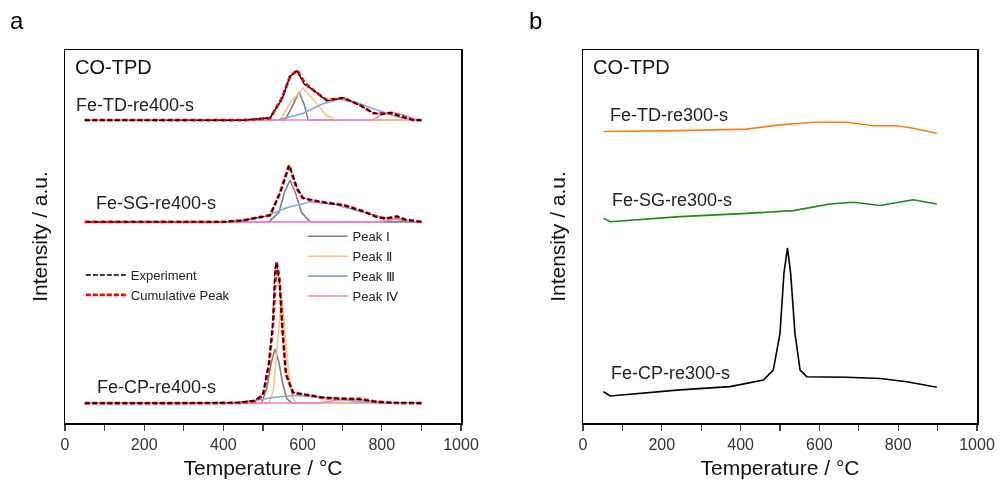  Describe the element at coordinates (536, 20) in the screenshot. I see `text: b` at that location.